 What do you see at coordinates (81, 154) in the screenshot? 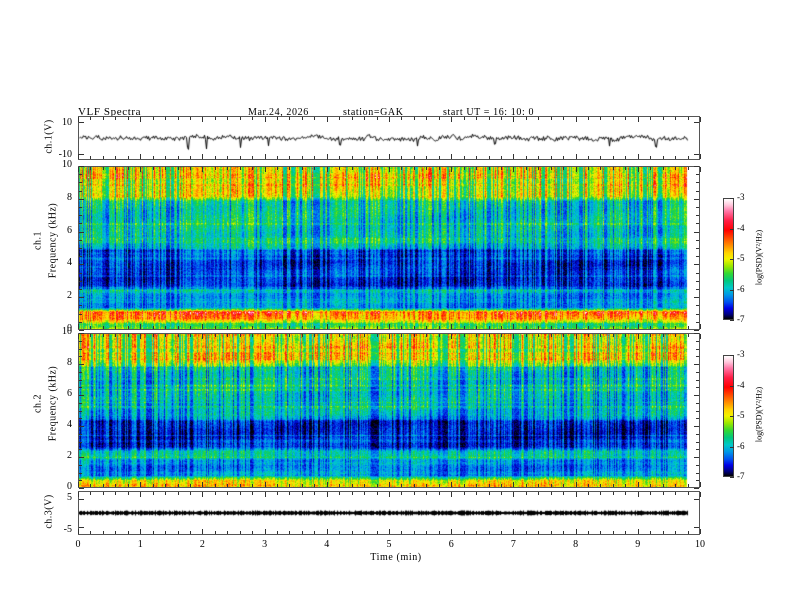
I see `y-tick-ch1v` at bounding box center [81, 154].